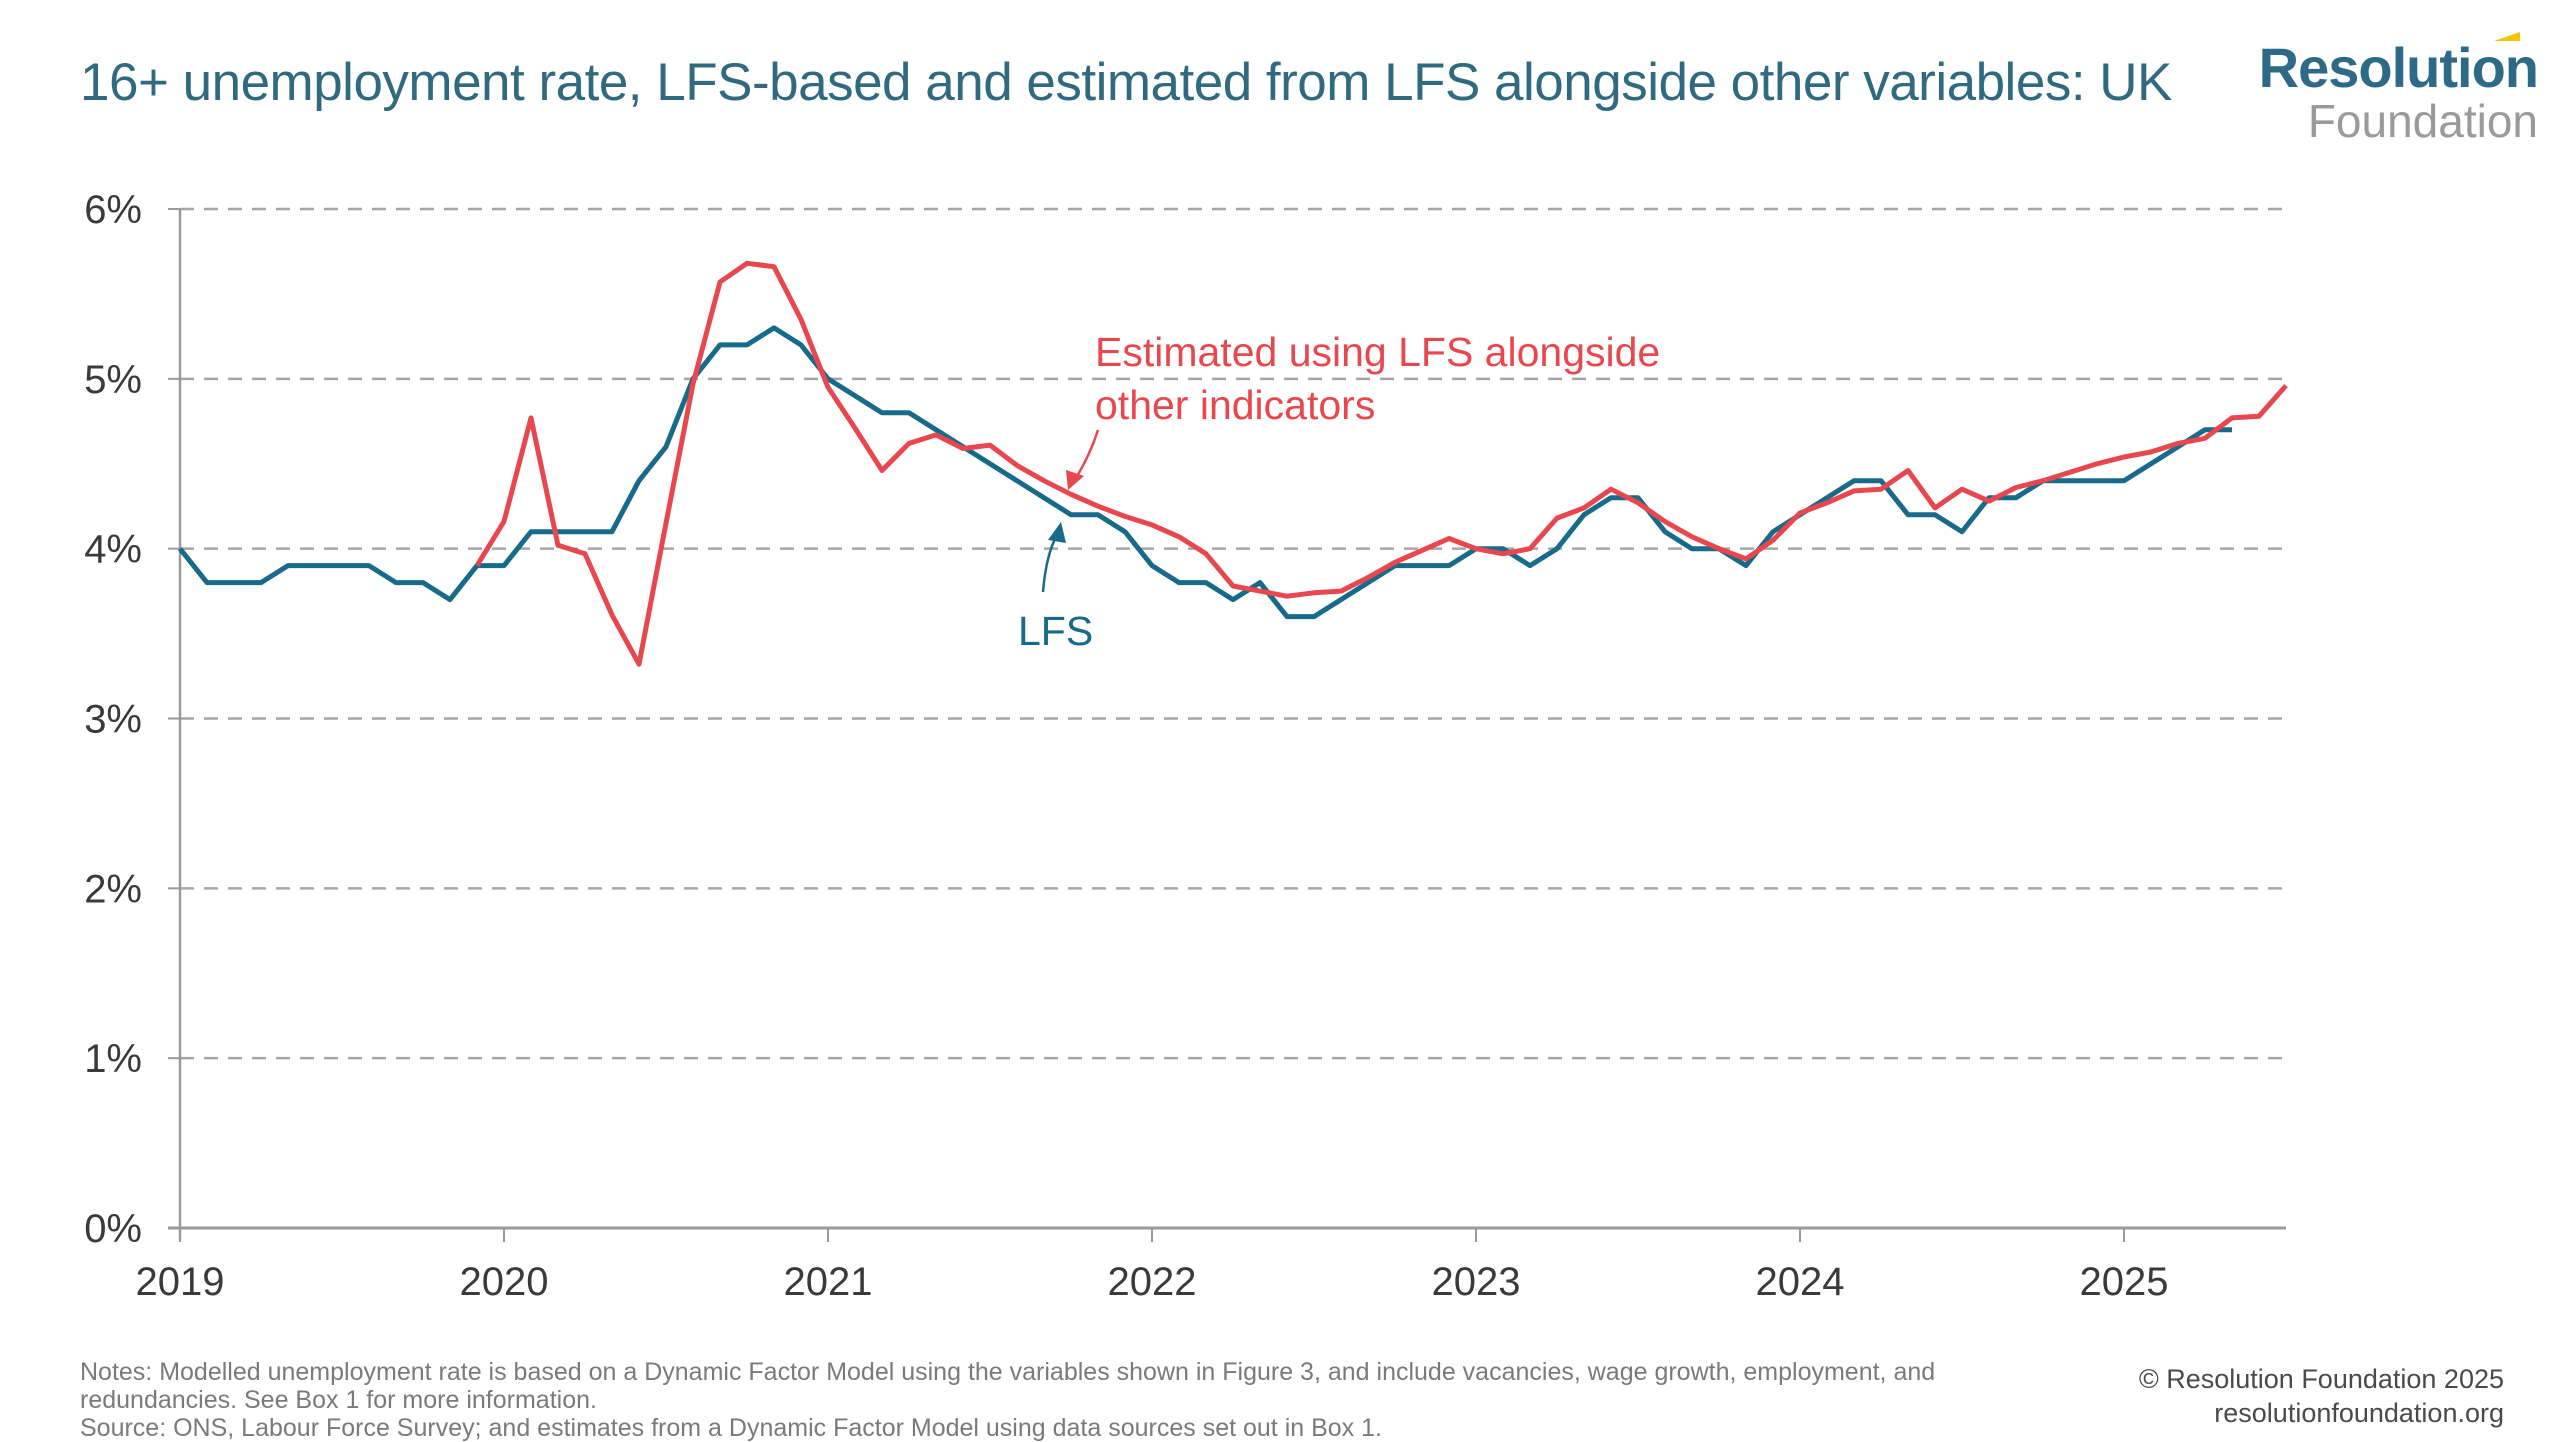  I want to click on estimated-series-label-line1: Estimated using LFS alongside, so click(1377, 352).